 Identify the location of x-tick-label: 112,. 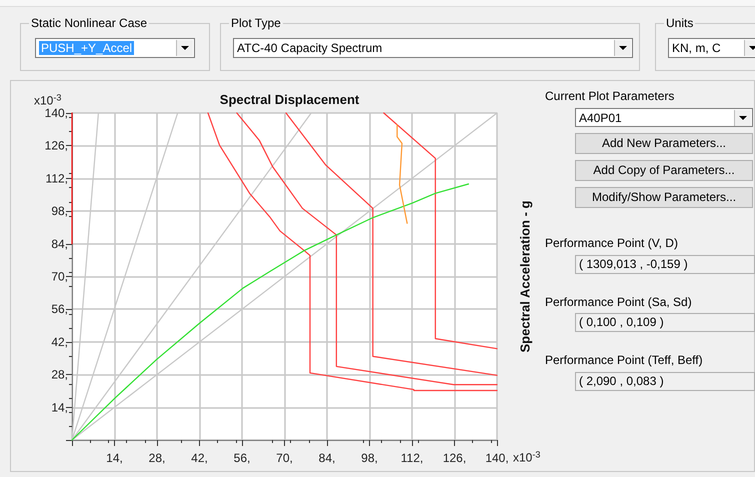
(412, 458).